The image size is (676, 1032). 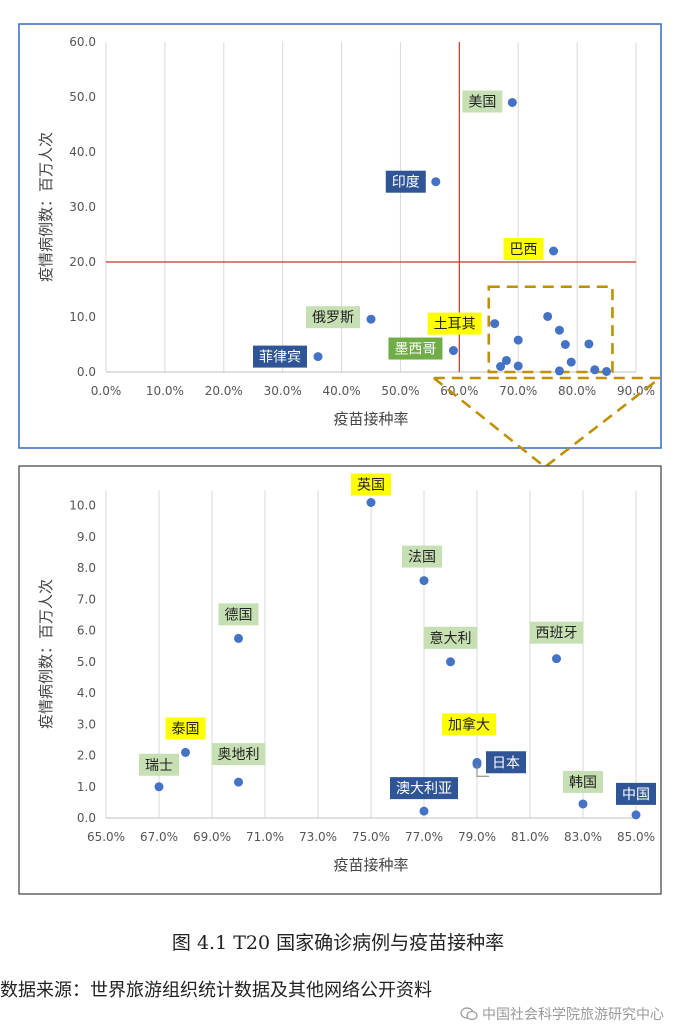 I want to click on point-label: 中国, so click(x=636, y=795).